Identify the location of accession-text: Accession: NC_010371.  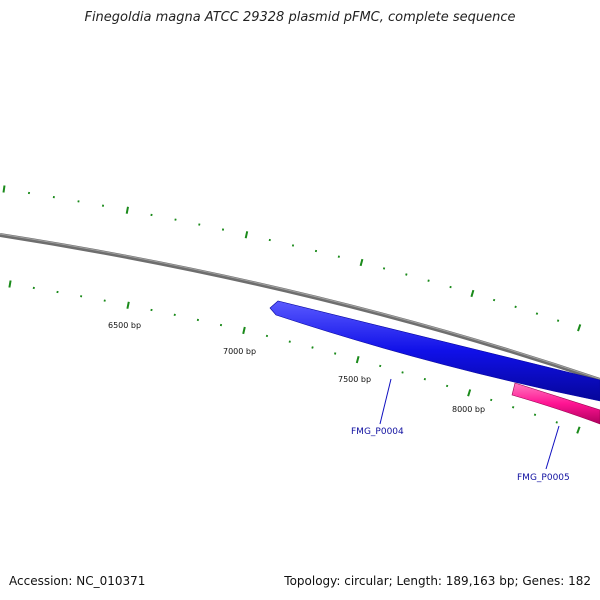
(77, 581).